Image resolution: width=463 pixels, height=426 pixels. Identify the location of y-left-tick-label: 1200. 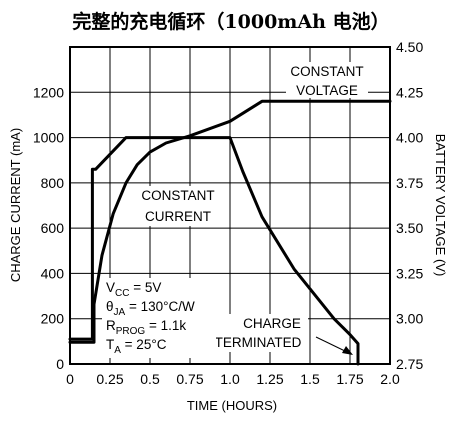
(48, 92).